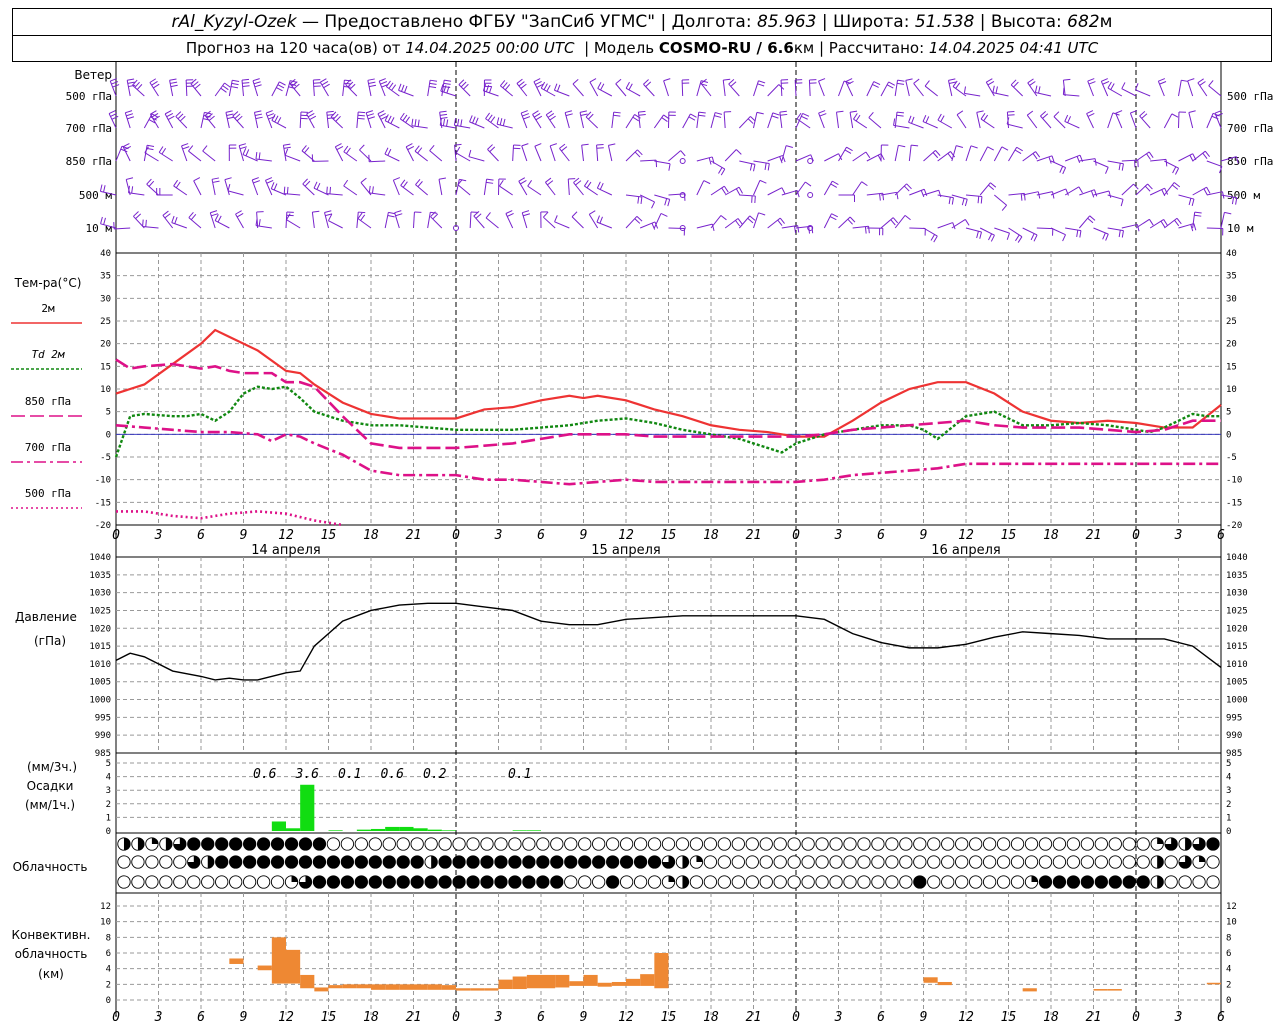  What do you see at coordinates (234, 22) in the screenshot?
I see `station-name: rAl_Kyzyl-Ozek` at bounding box center [234, 22].